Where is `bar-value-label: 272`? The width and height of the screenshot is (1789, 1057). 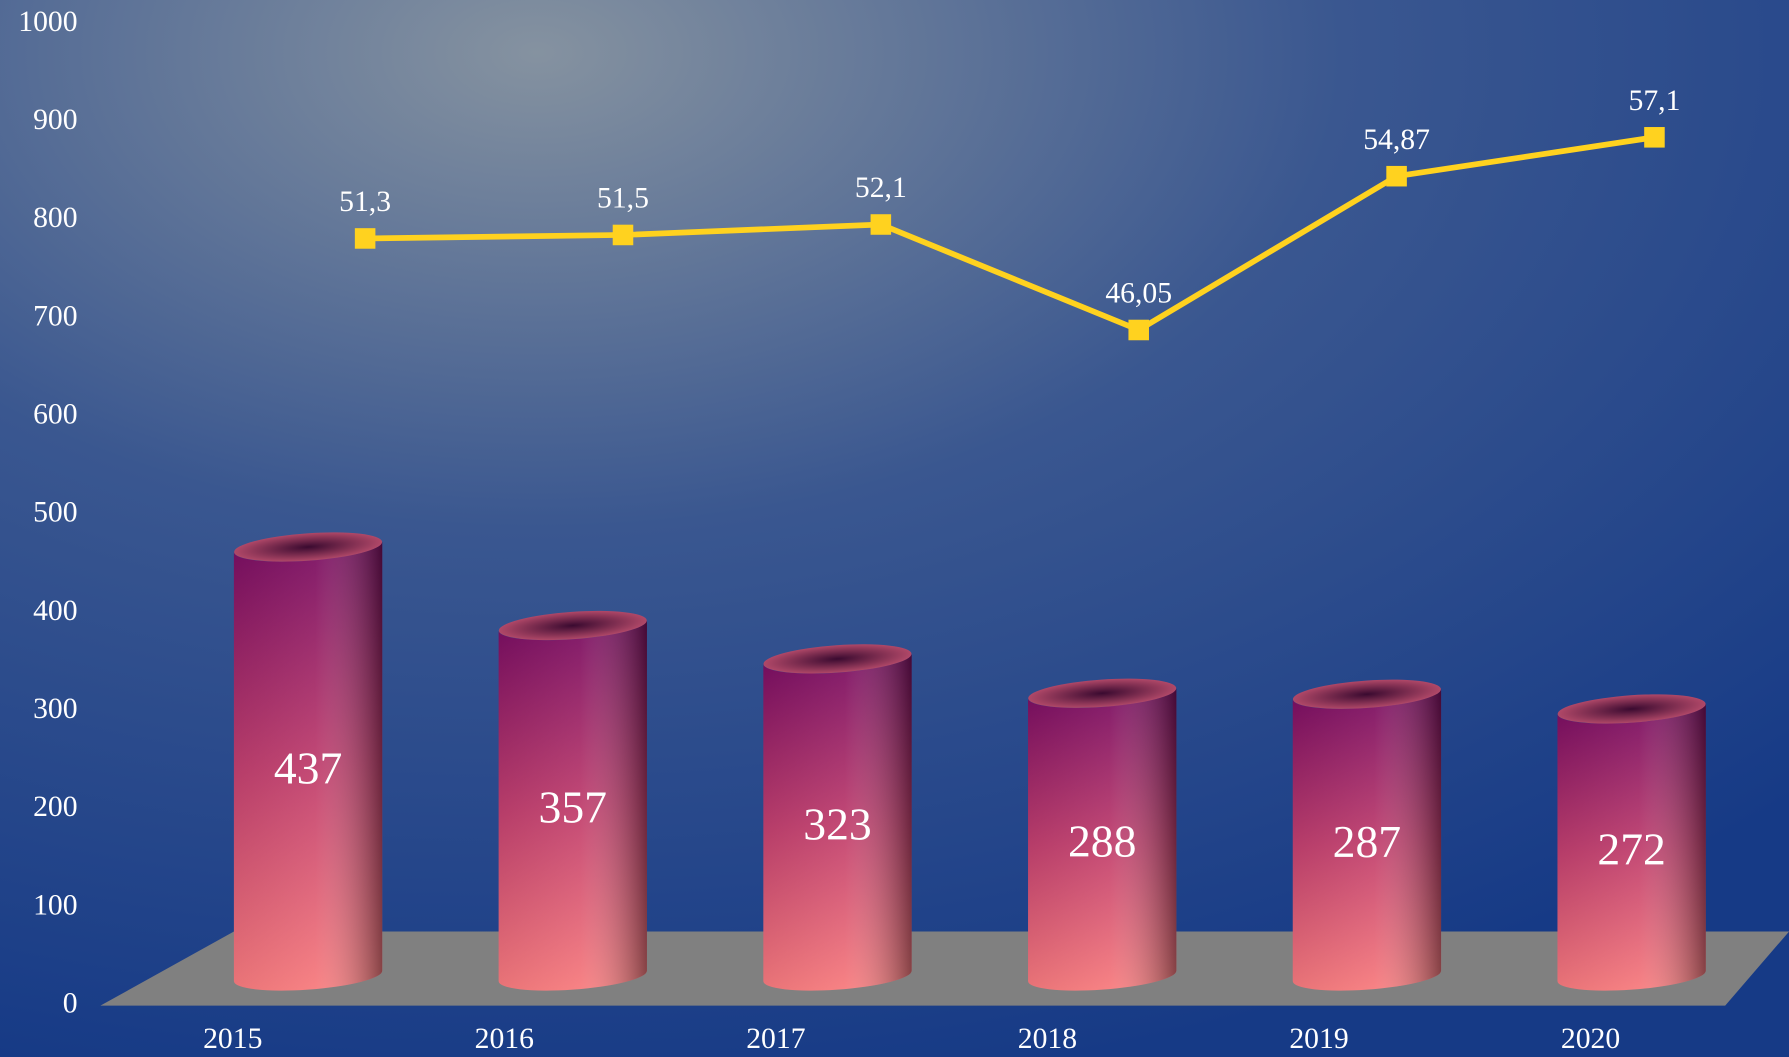
bar-value-label: 272 is located at coordinates (1631, 848).